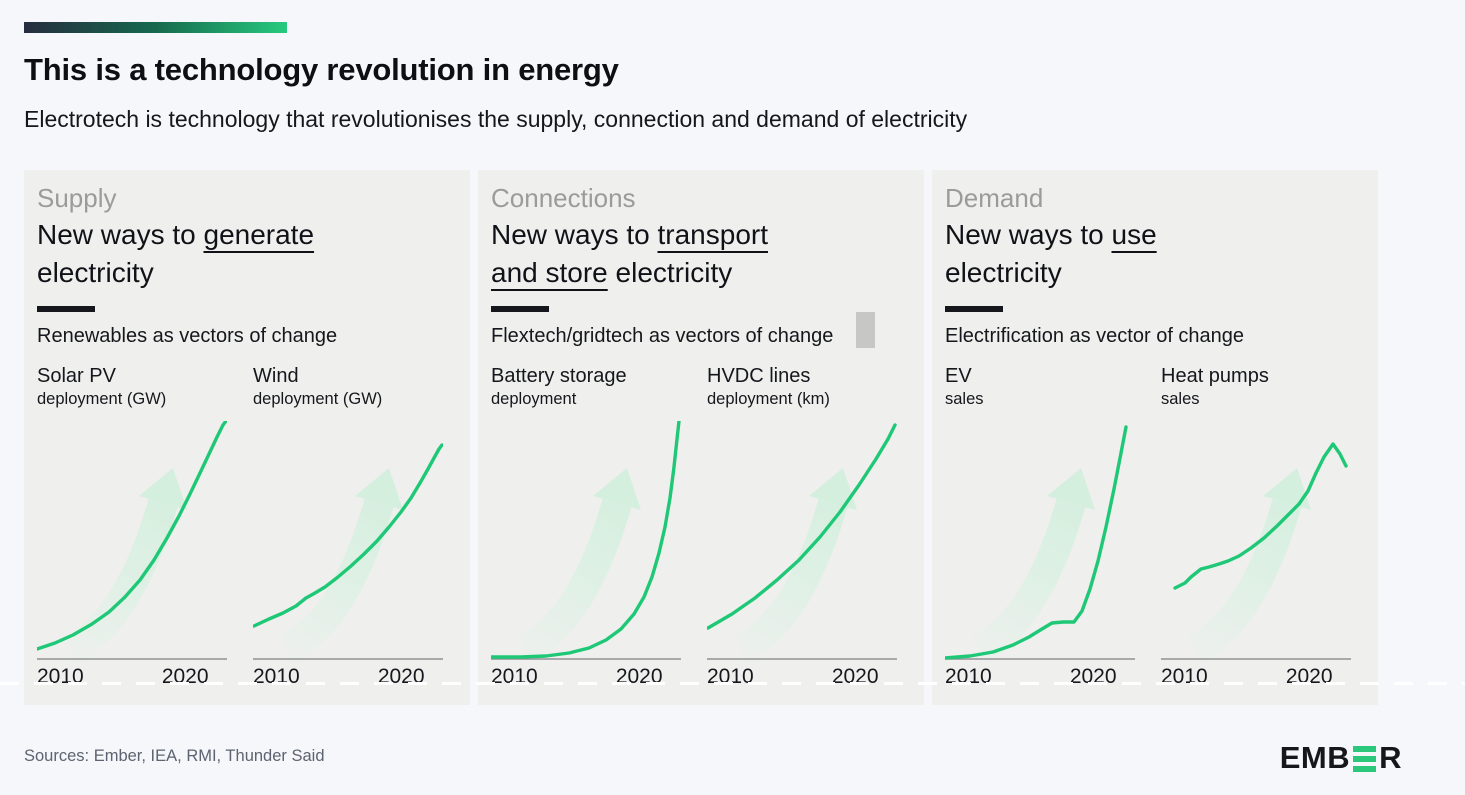  I want to click on ember-logo: EMB R, so click(1341, 758).